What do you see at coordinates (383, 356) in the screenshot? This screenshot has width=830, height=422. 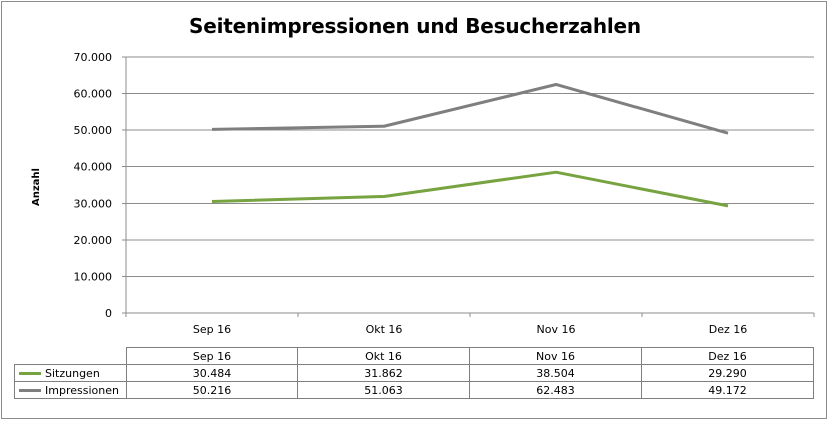 I see `data-table-header-cell: Okt 16` at bounding box center [383, 356].